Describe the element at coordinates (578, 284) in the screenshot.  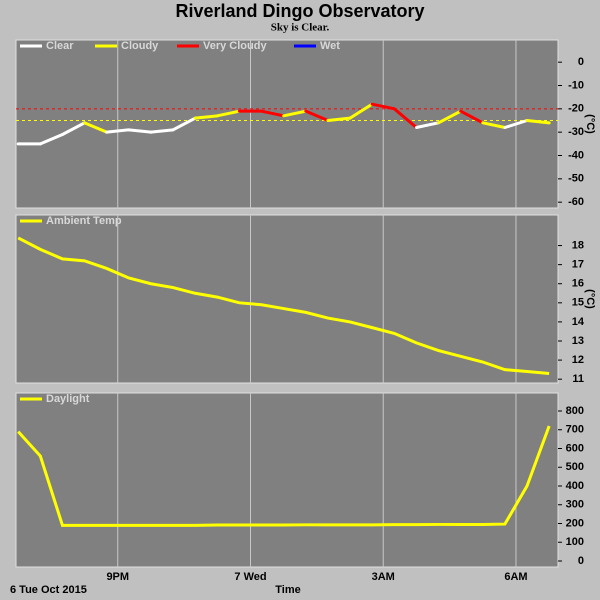
I see `y-tick-label: 16` at that location.